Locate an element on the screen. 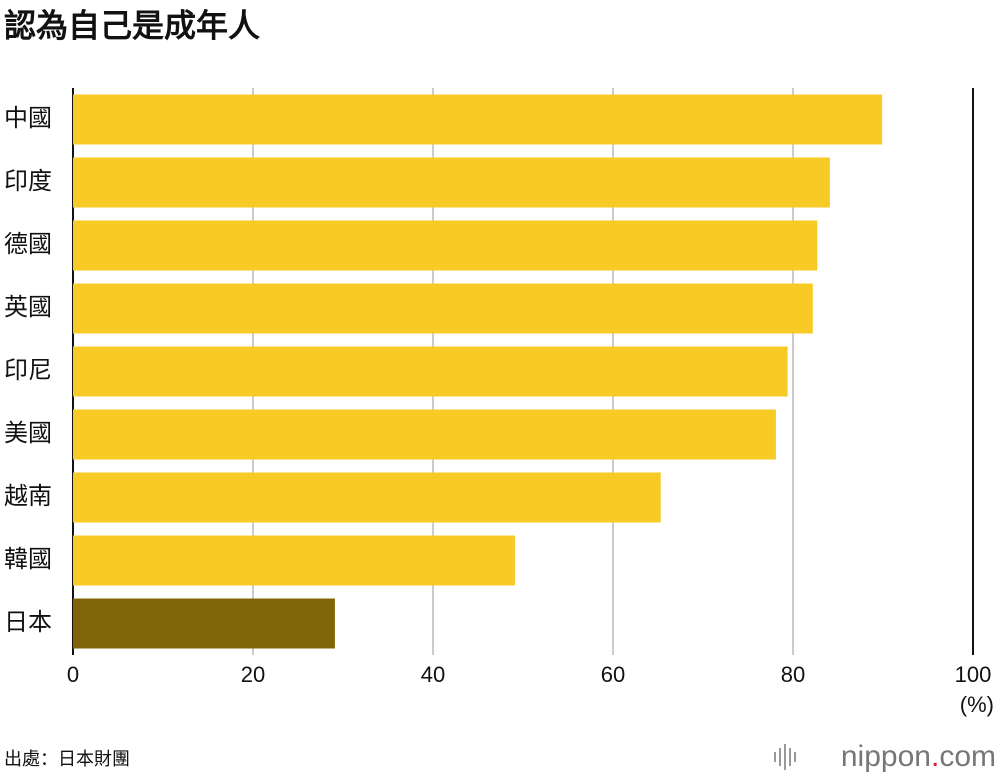 This screenshot has height=780, width=1000. x-tick-label: 20 is located at coordinates (253, 674).